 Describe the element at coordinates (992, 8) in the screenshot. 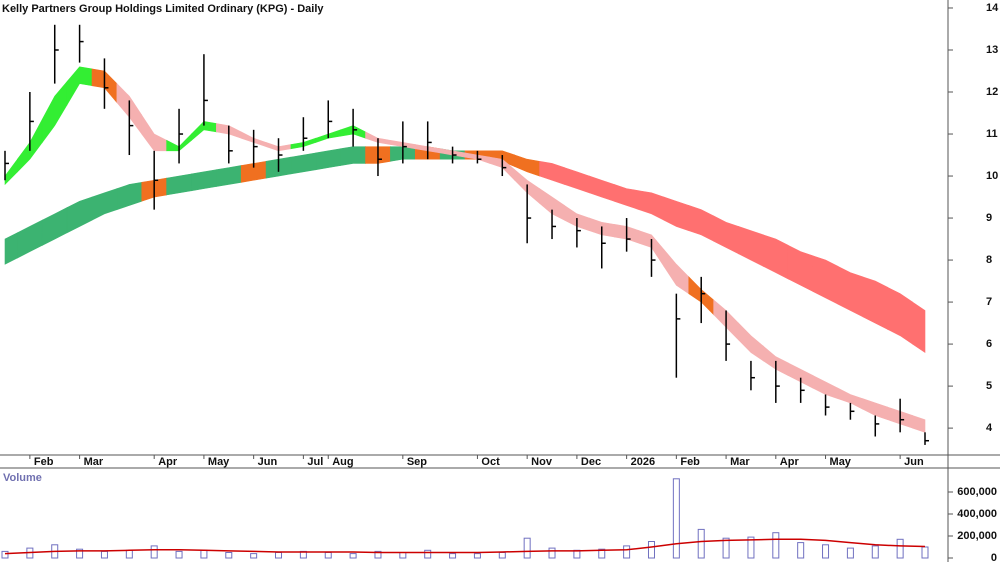

I see `y-tick-label: 14` at that location.